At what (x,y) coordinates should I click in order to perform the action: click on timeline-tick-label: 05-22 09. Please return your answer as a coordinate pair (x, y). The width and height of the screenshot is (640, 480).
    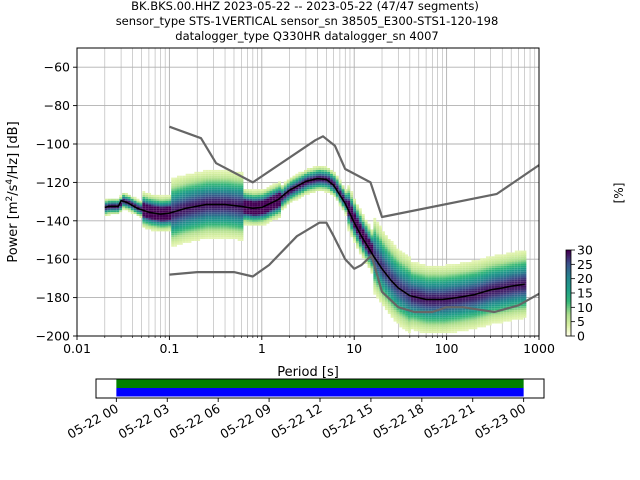
    Looking at the image, I should click on (245, 421).